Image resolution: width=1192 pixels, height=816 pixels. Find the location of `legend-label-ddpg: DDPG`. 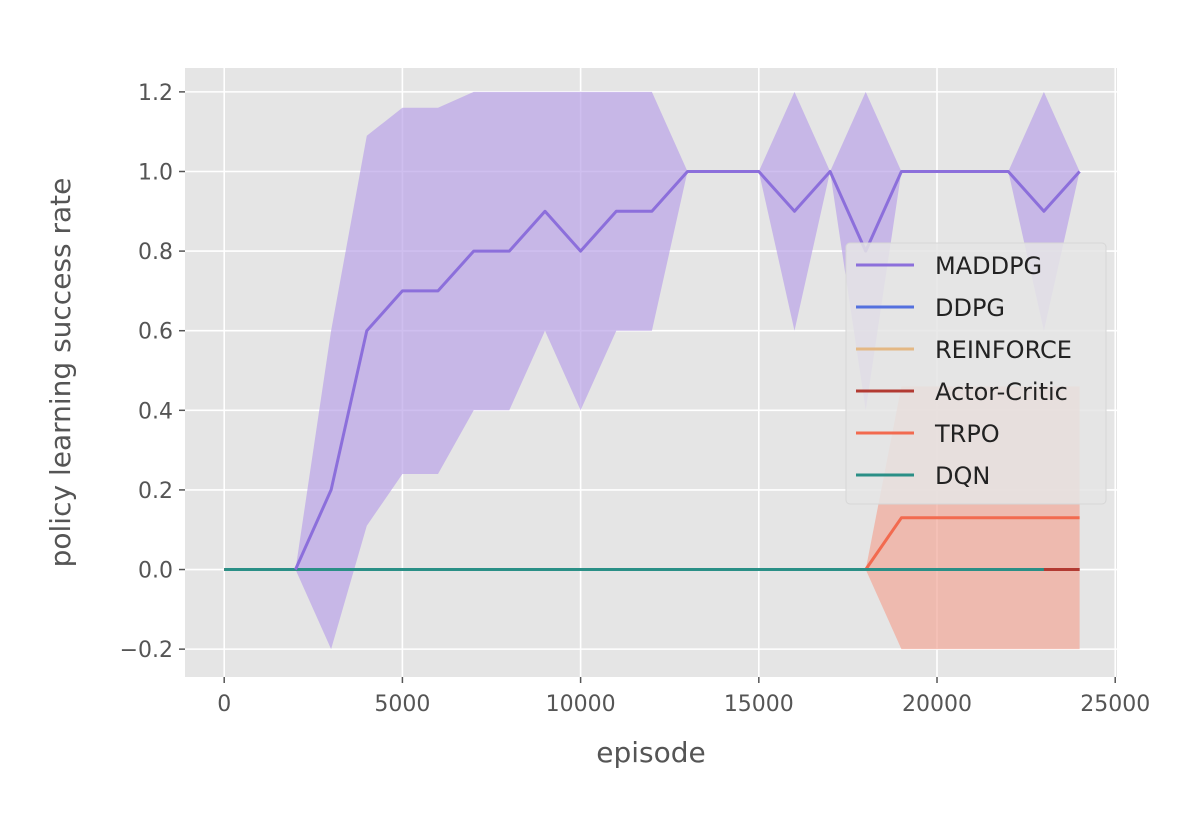

legend-label-ddpg: DDPG is located at coordinates (970, 308).